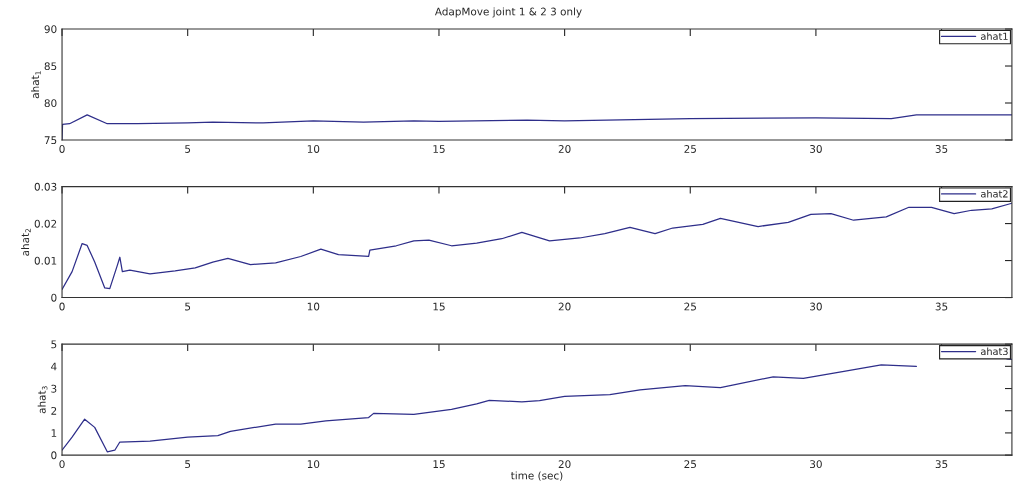 This screenshot has width=1017, height=492. Describe the element at coordinates (50, 103) in the screenshot. I see `y-tick-label: 80` at that location.